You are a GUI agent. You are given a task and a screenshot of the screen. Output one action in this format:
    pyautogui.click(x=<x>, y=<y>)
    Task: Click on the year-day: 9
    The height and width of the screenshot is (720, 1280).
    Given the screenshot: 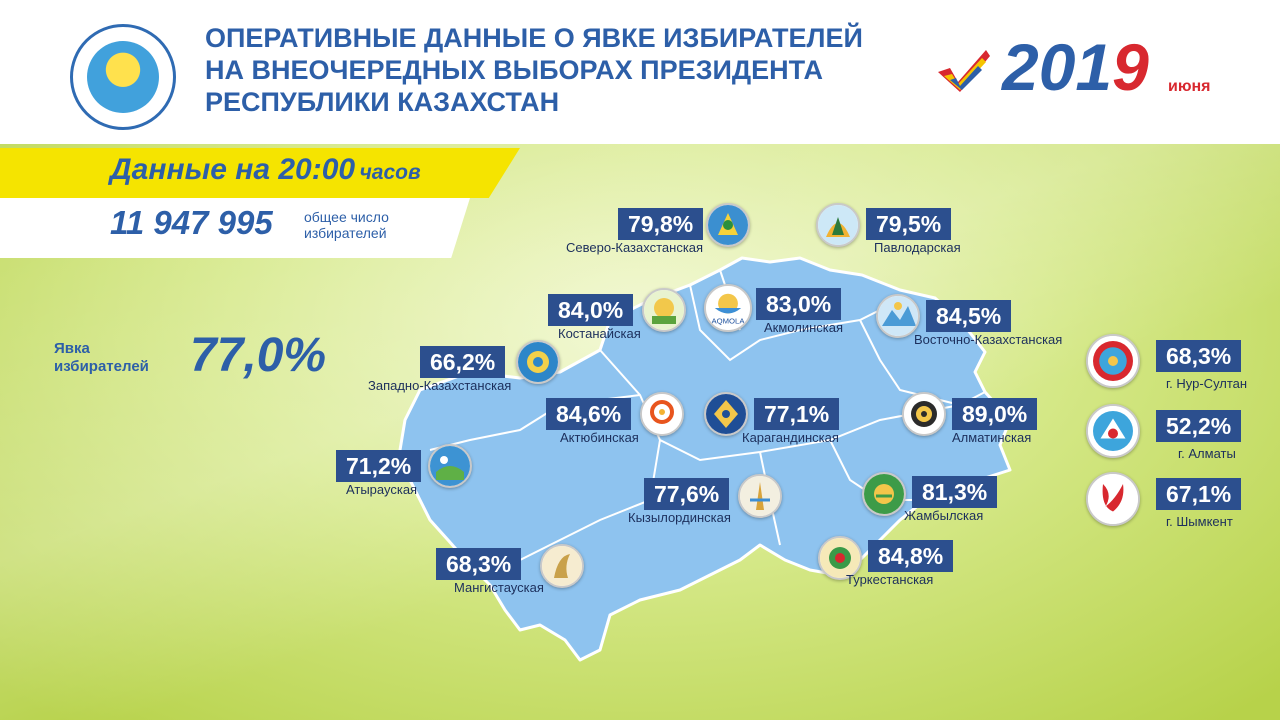 What is the action you would take?
    pyautogui.click(x=1130, y=67)
    